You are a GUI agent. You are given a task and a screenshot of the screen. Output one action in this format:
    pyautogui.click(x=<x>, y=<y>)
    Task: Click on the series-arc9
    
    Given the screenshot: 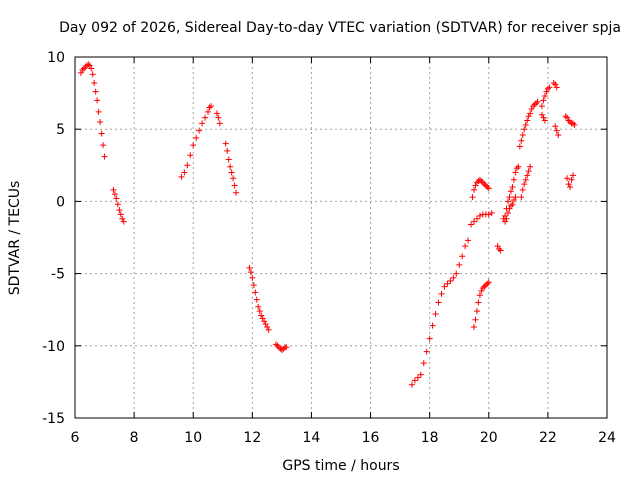 What is the action you would take?
    pyautogui.click(x=481, y=305)
    